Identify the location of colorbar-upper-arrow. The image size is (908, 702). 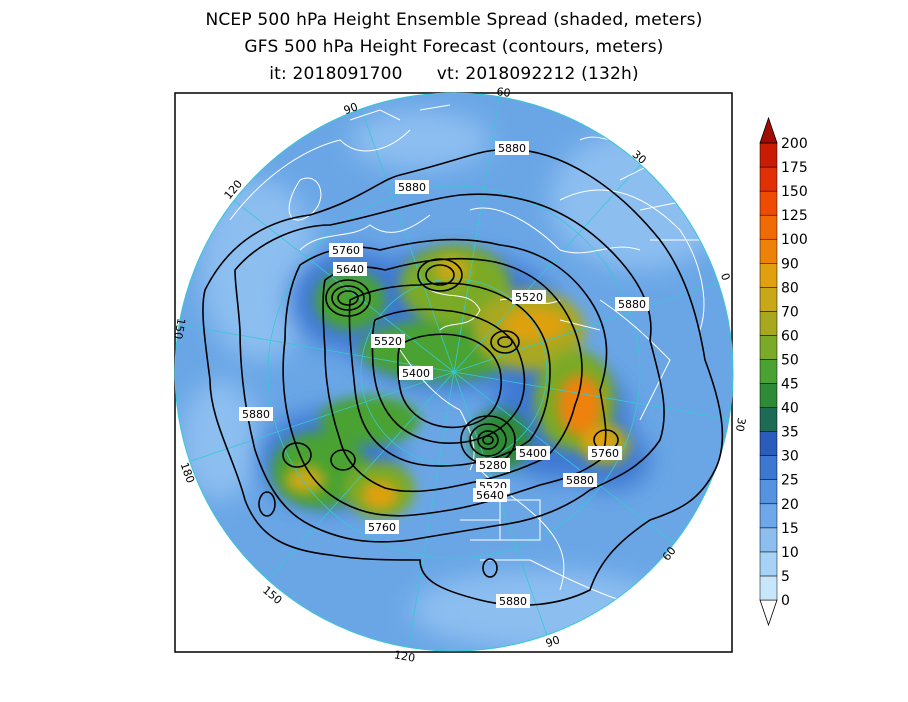
(768, 130).